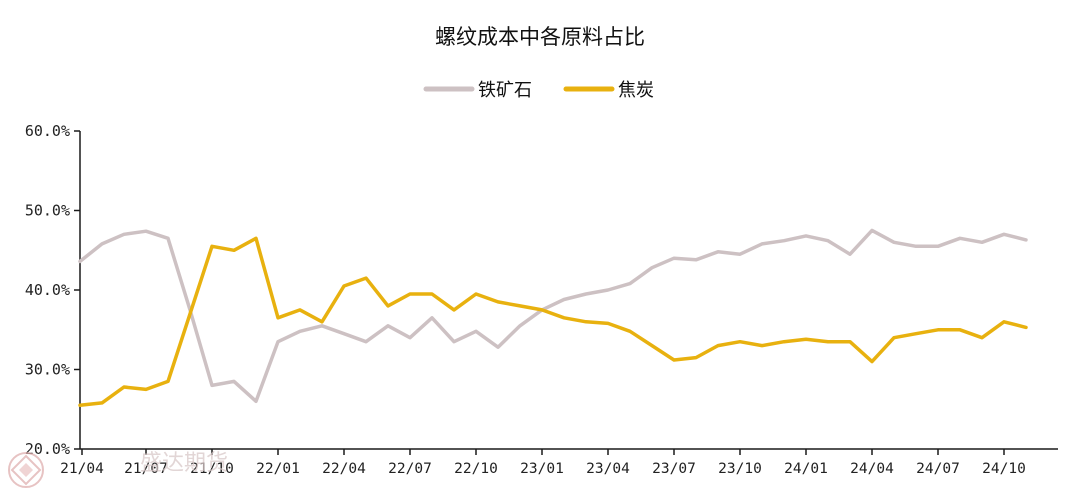  What do you see at coordinates (47, 290) in the screenshot?
I see `y-tick-label: 40.0%` at bounding box center [47, 290].